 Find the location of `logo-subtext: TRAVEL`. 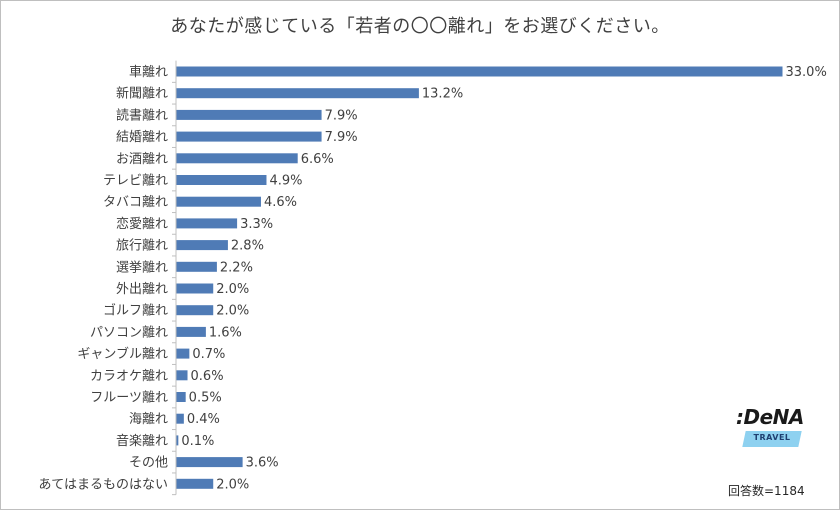

logo-subtext: TRAVEL is located at coordinates (772, 437).